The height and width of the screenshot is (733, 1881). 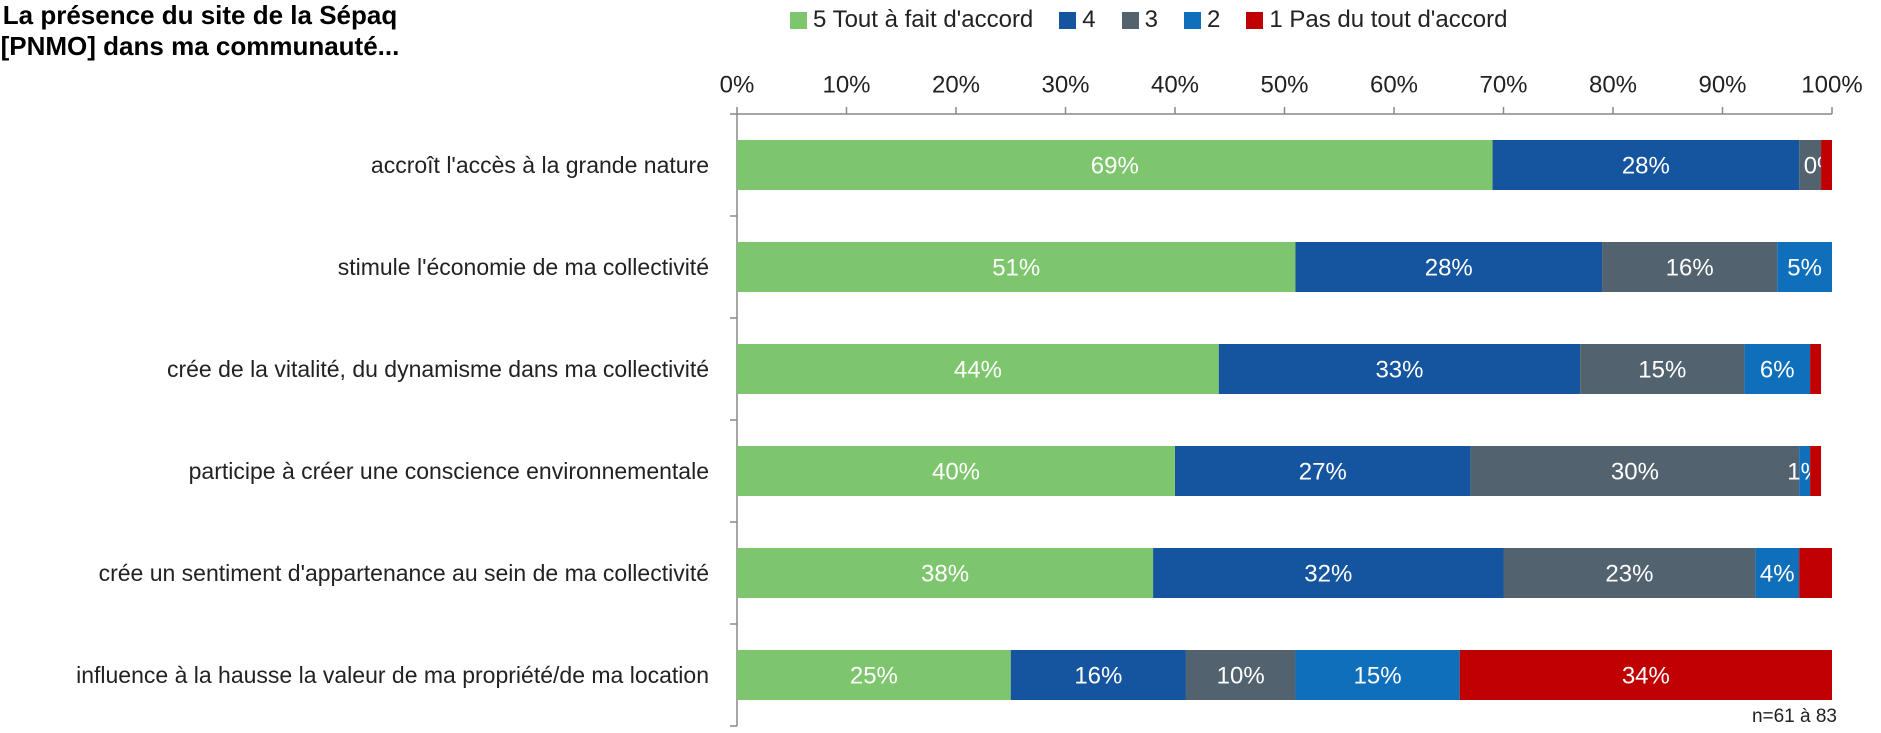 I want to click on data-label: 30%, so click(x=1635, y=471).